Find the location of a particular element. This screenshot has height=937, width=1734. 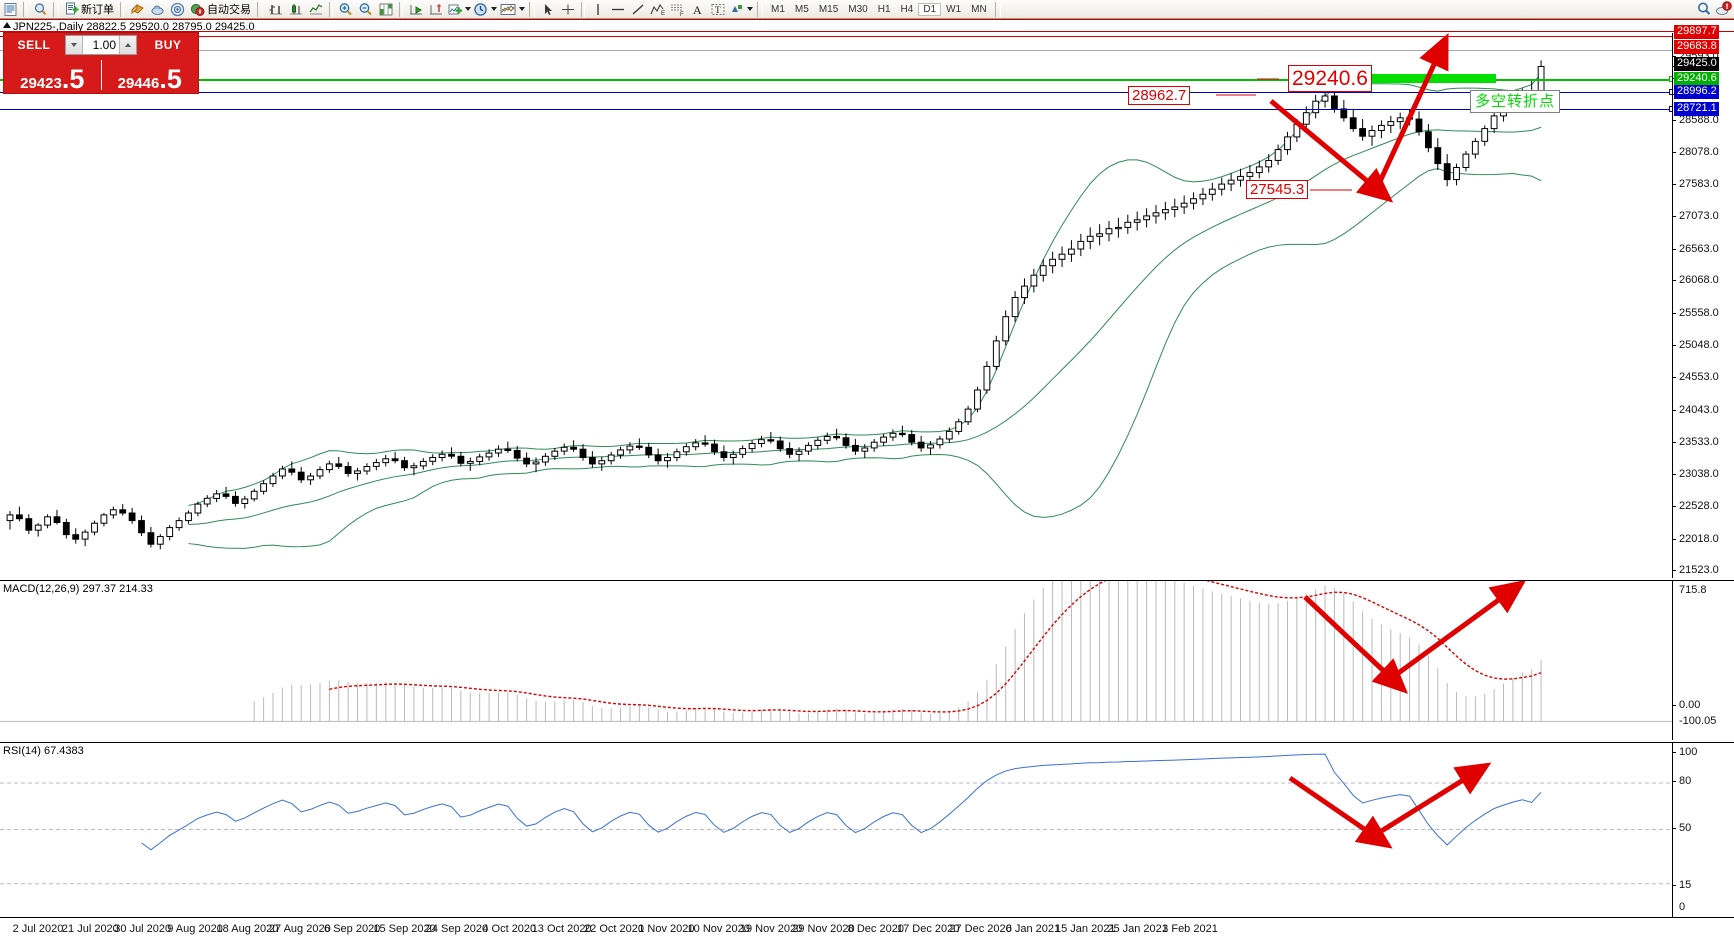

candlestick-chart-icon is located at coordinates (296, 9).